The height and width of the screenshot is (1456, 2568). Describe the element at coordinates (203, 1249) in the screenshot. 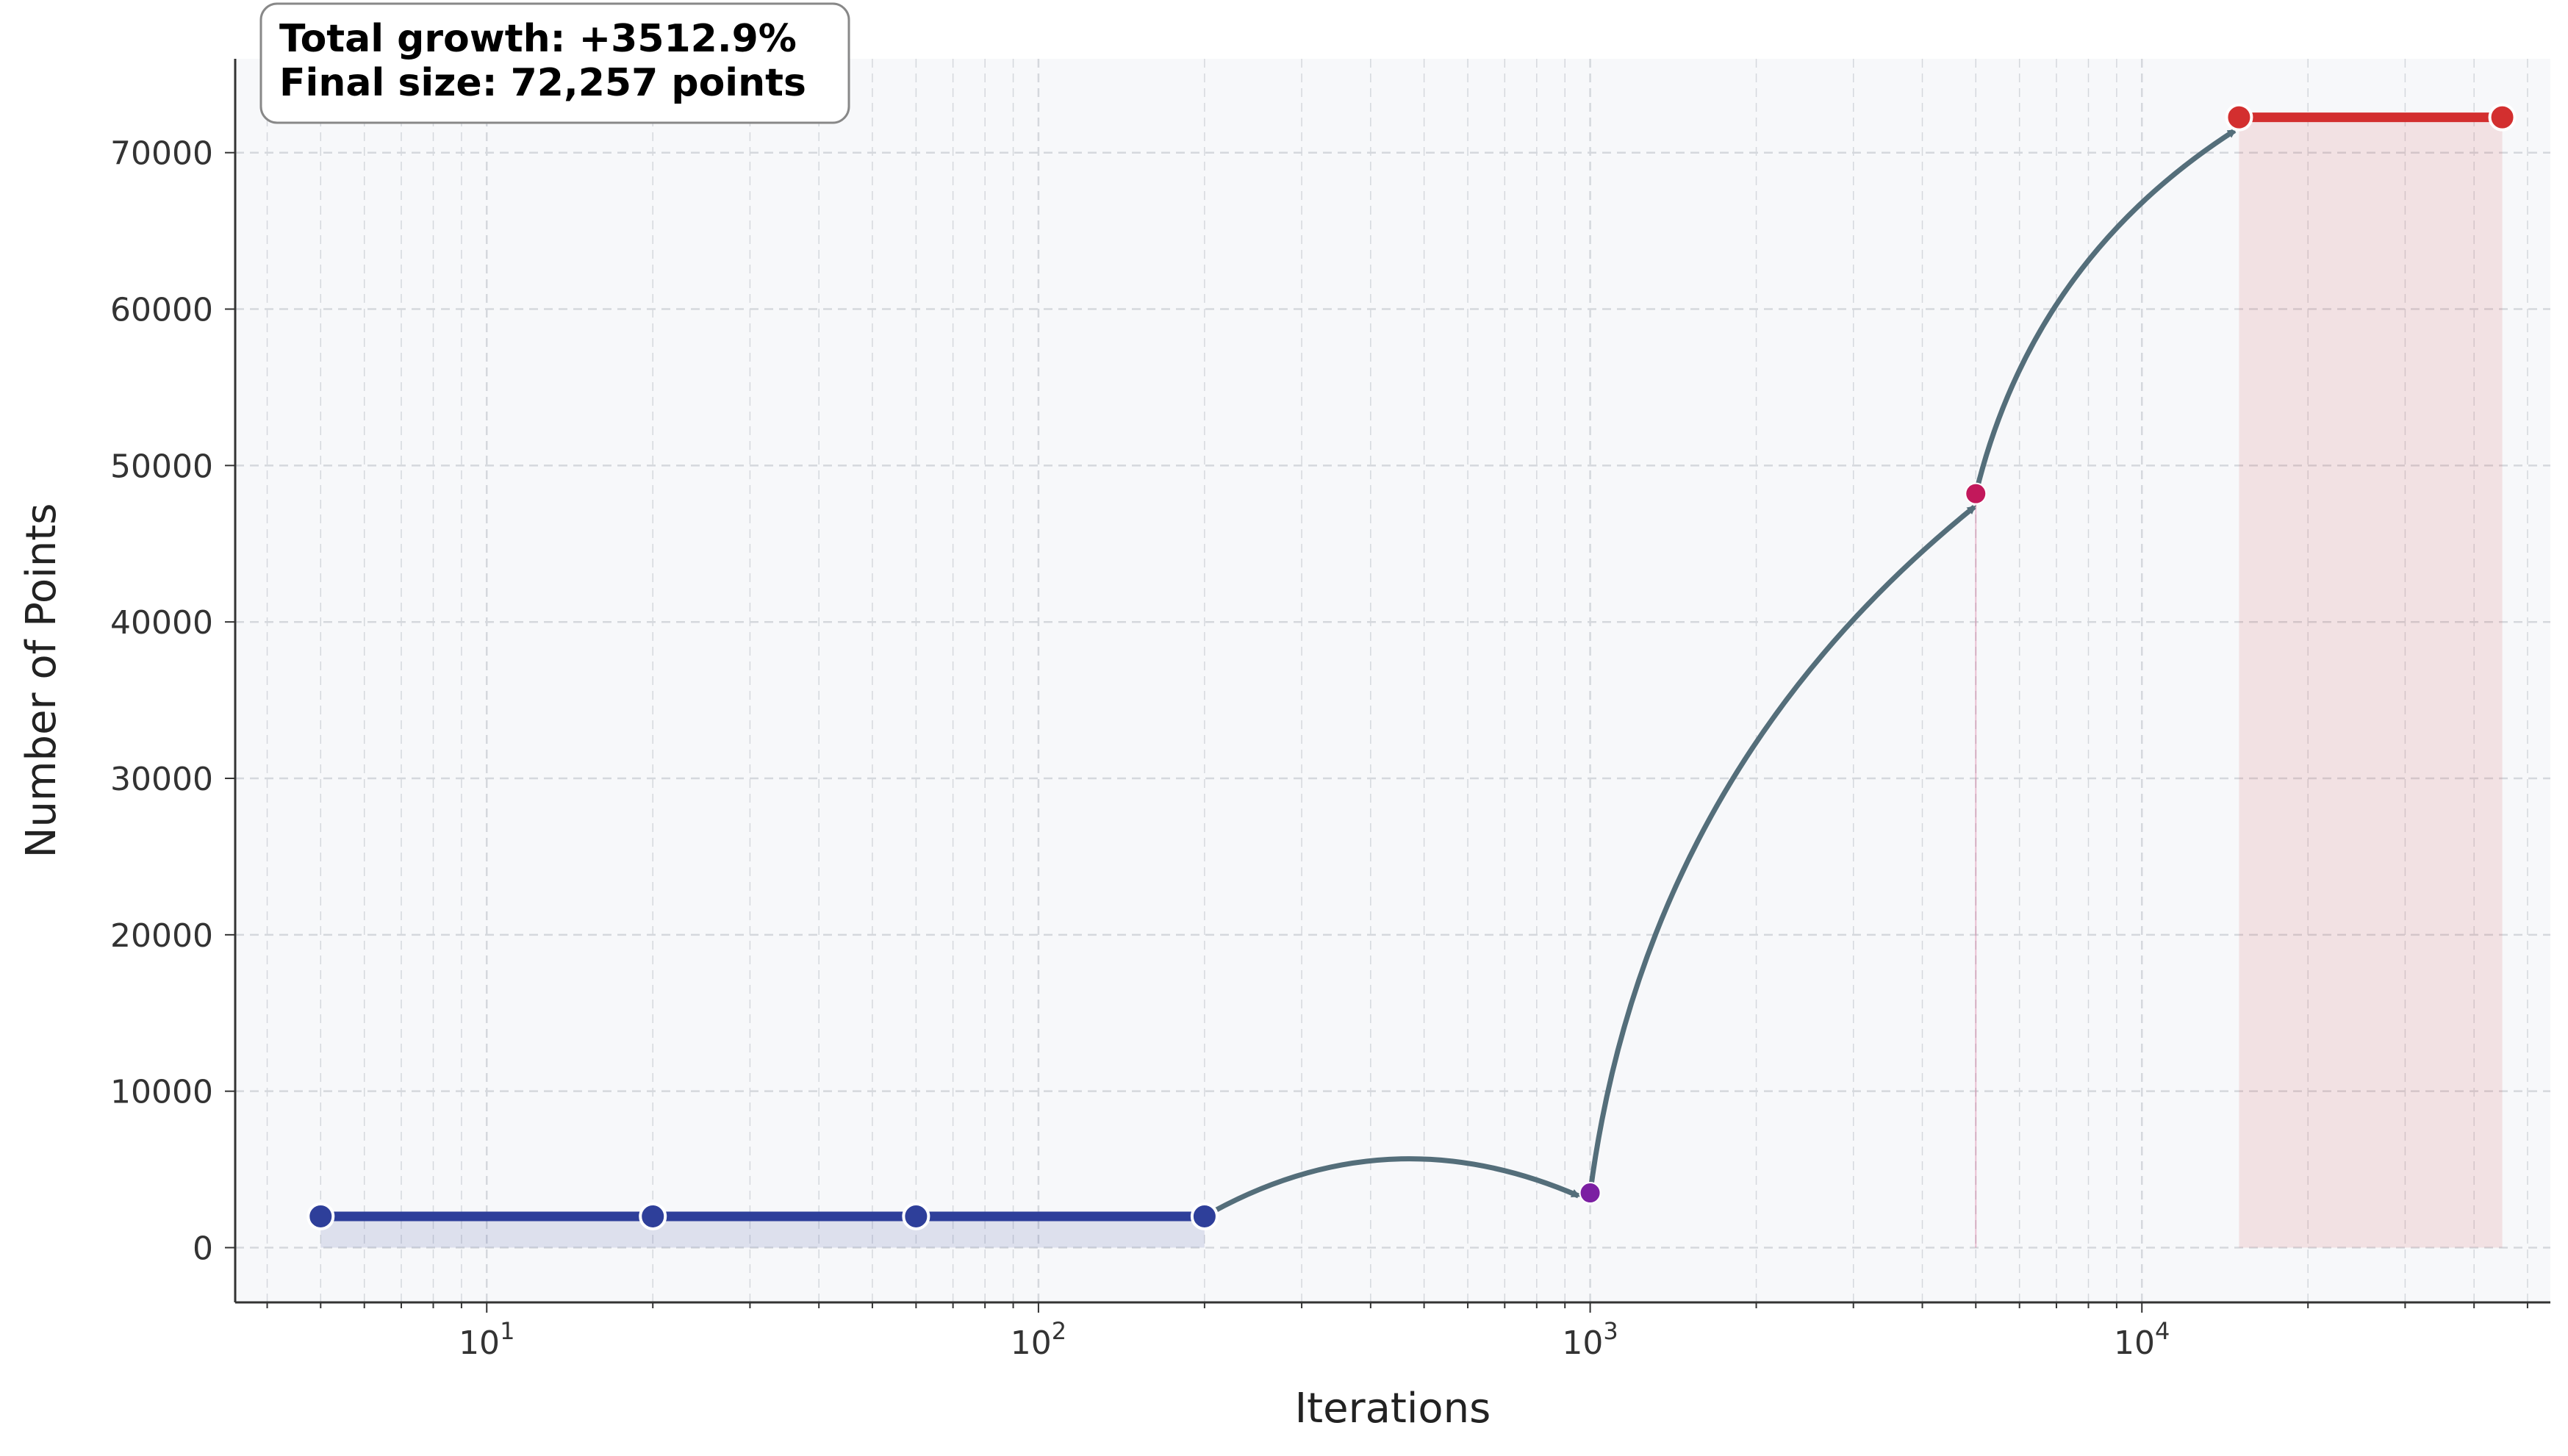

I see `y-tick-label: 0` at that location.